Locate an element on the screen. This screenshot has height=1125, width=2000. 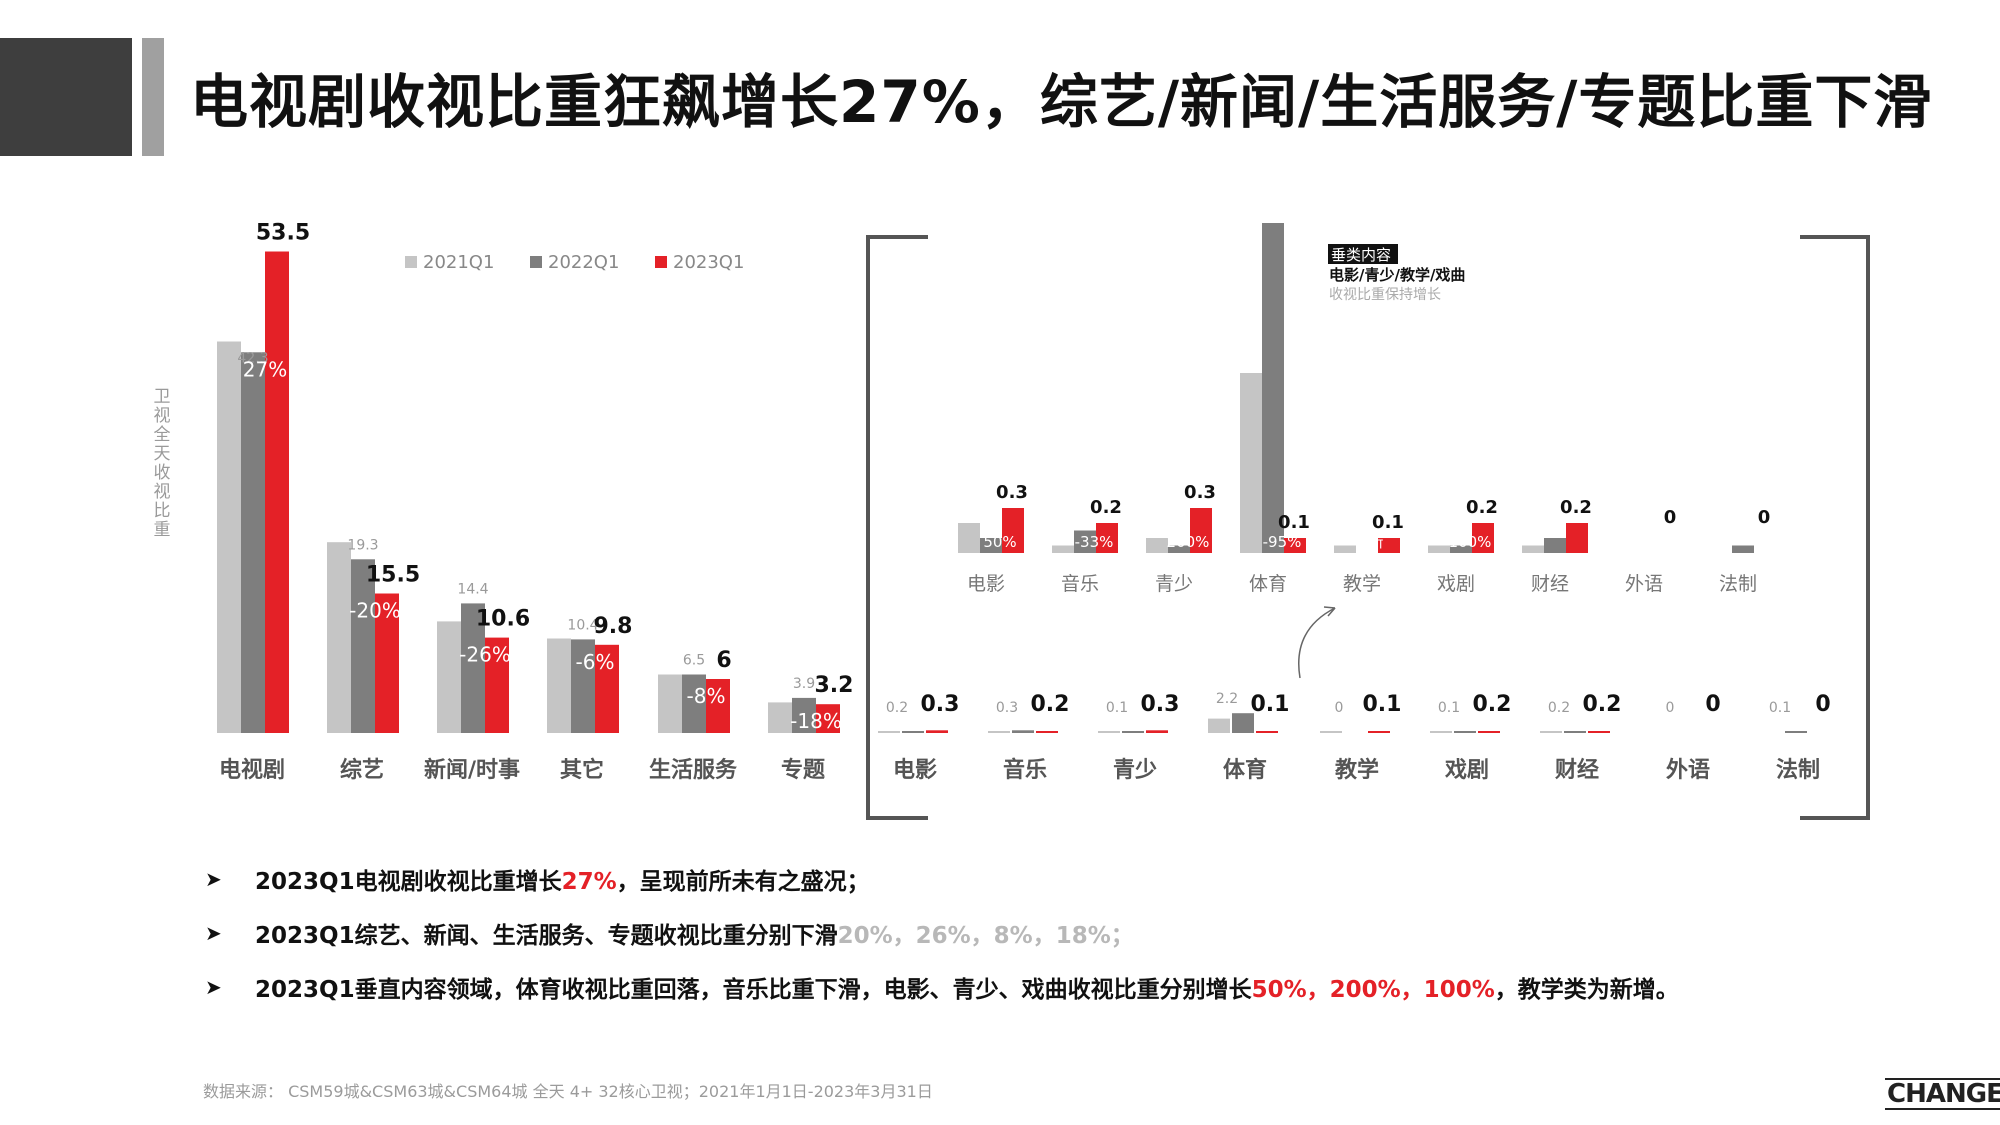
annotation-title: 垂类内容 is located at coordinates (1361, 255).